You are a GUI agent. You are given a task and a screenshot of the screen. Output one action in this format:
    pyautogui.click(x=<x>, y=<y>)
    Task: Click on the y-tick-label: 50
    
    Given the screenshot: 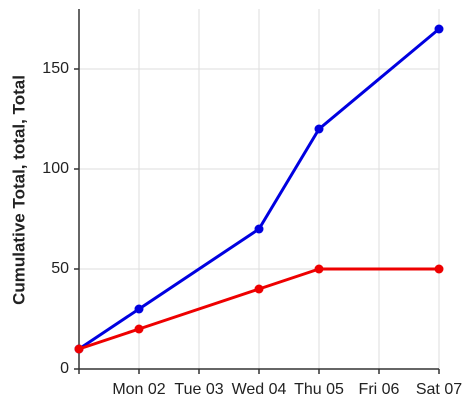 What is the action you would take?
    pyautogui.click(x=60, y=268)
    